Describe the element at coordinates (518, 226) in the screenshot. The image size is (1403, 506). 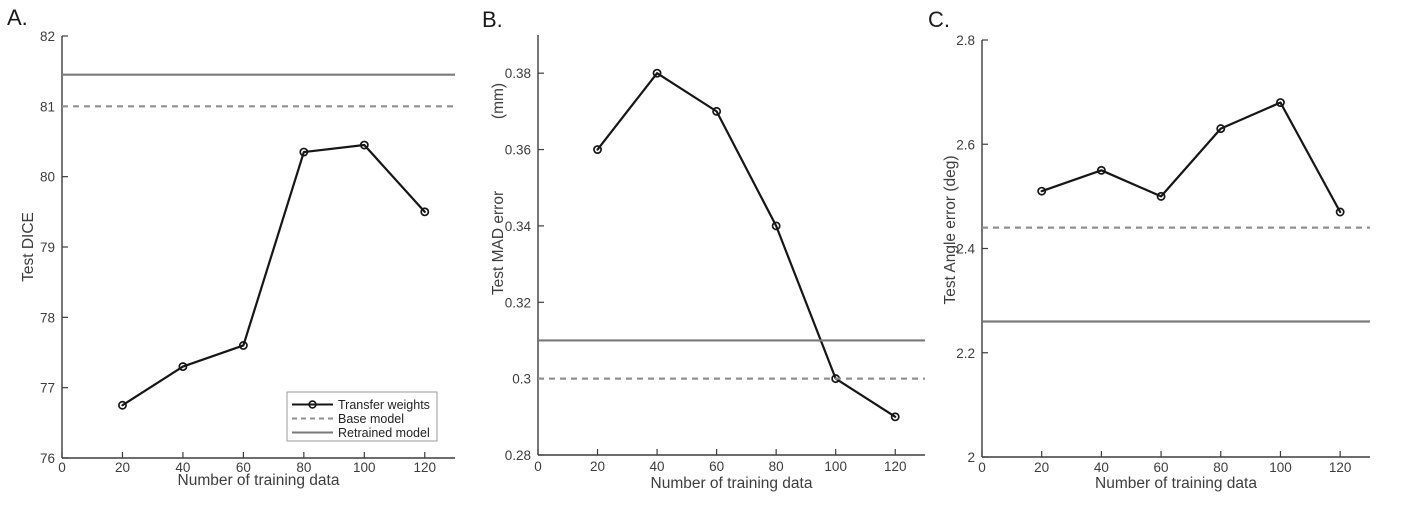
I see `y-tick-label: 0.34` at that location.